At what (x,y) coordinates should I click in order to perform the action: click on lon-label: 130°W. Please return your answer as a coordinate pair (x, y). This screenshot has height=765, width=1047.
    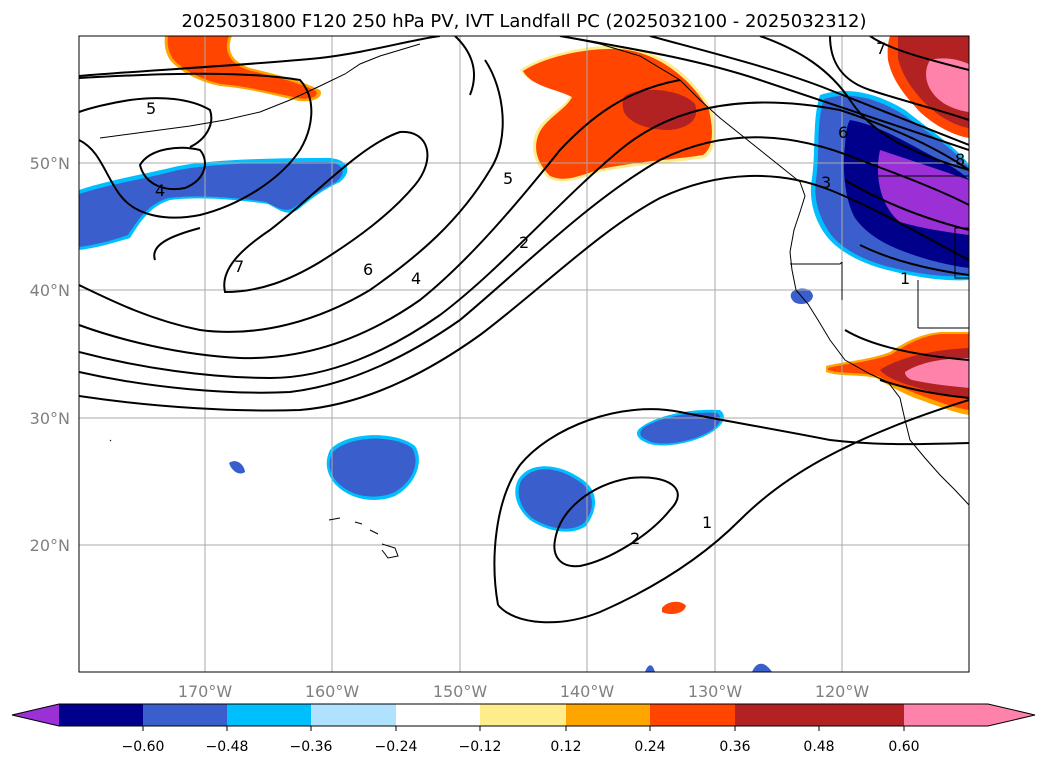
    Looking at the image, I should click on (715, 691).